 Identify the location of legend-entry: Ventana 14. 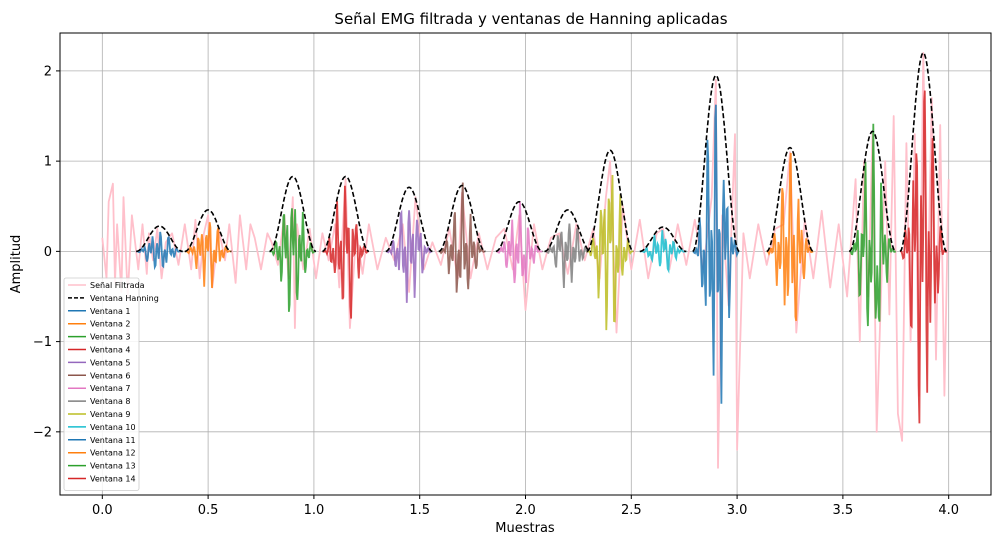
(113, 479).